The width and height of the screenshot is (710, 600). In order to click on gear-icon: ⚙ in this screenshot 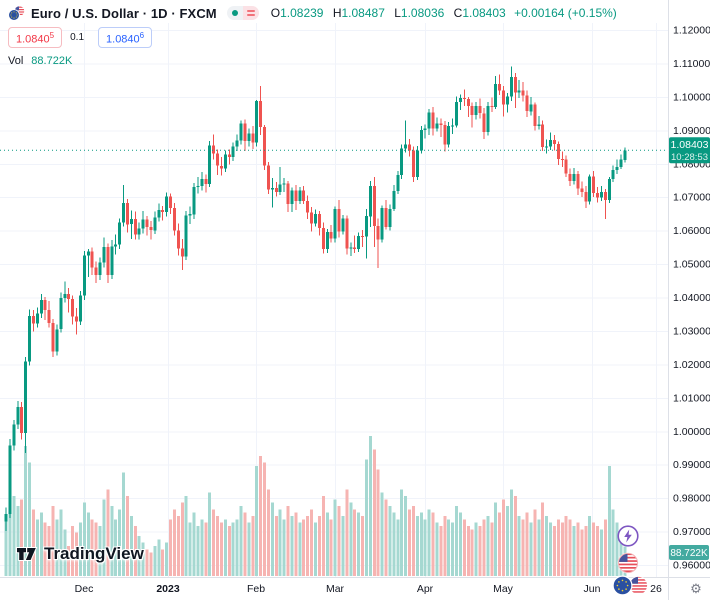, I will do `click(696, 588)`.